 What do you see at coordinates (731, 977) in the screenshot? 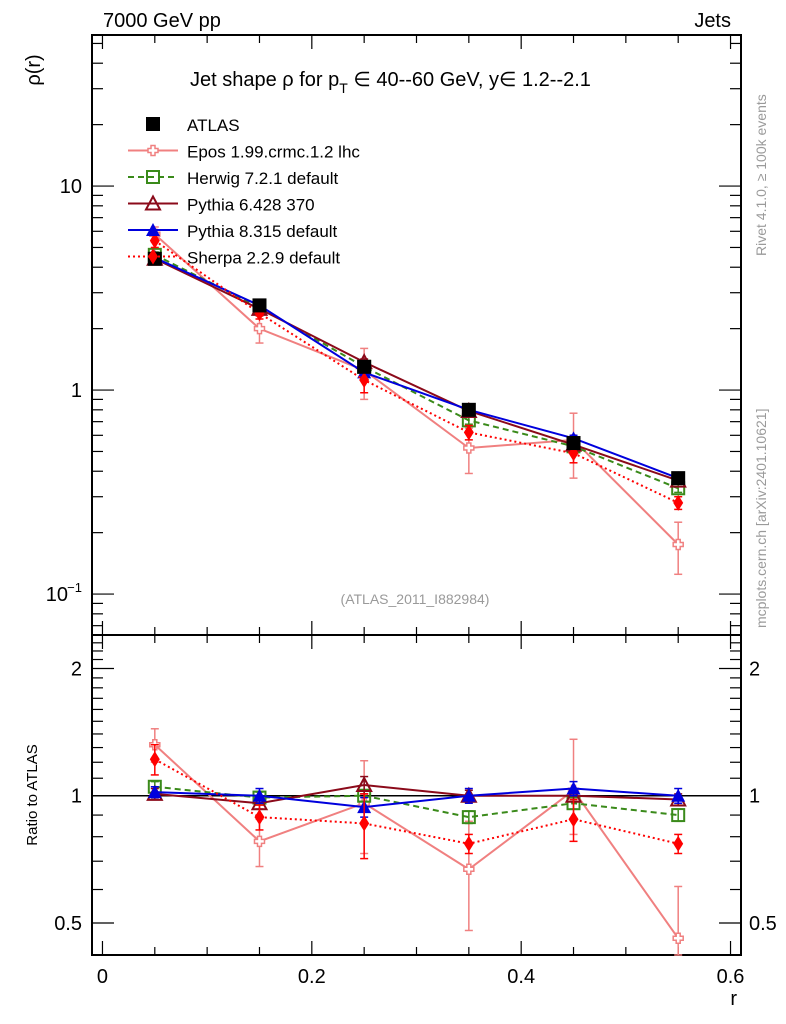
I see `x-tick-label: 0.6` at bounding box center [731, 977].